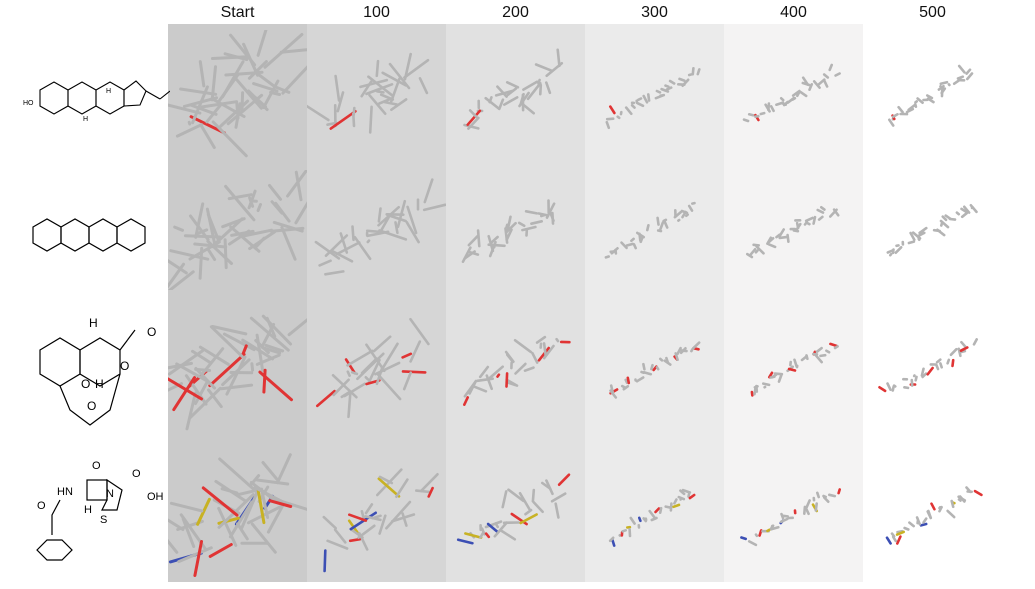  What do you see at coordinates (515, 12) in the screenshot?
I see `column-header-200: 200` at bounding box center [515, 12].